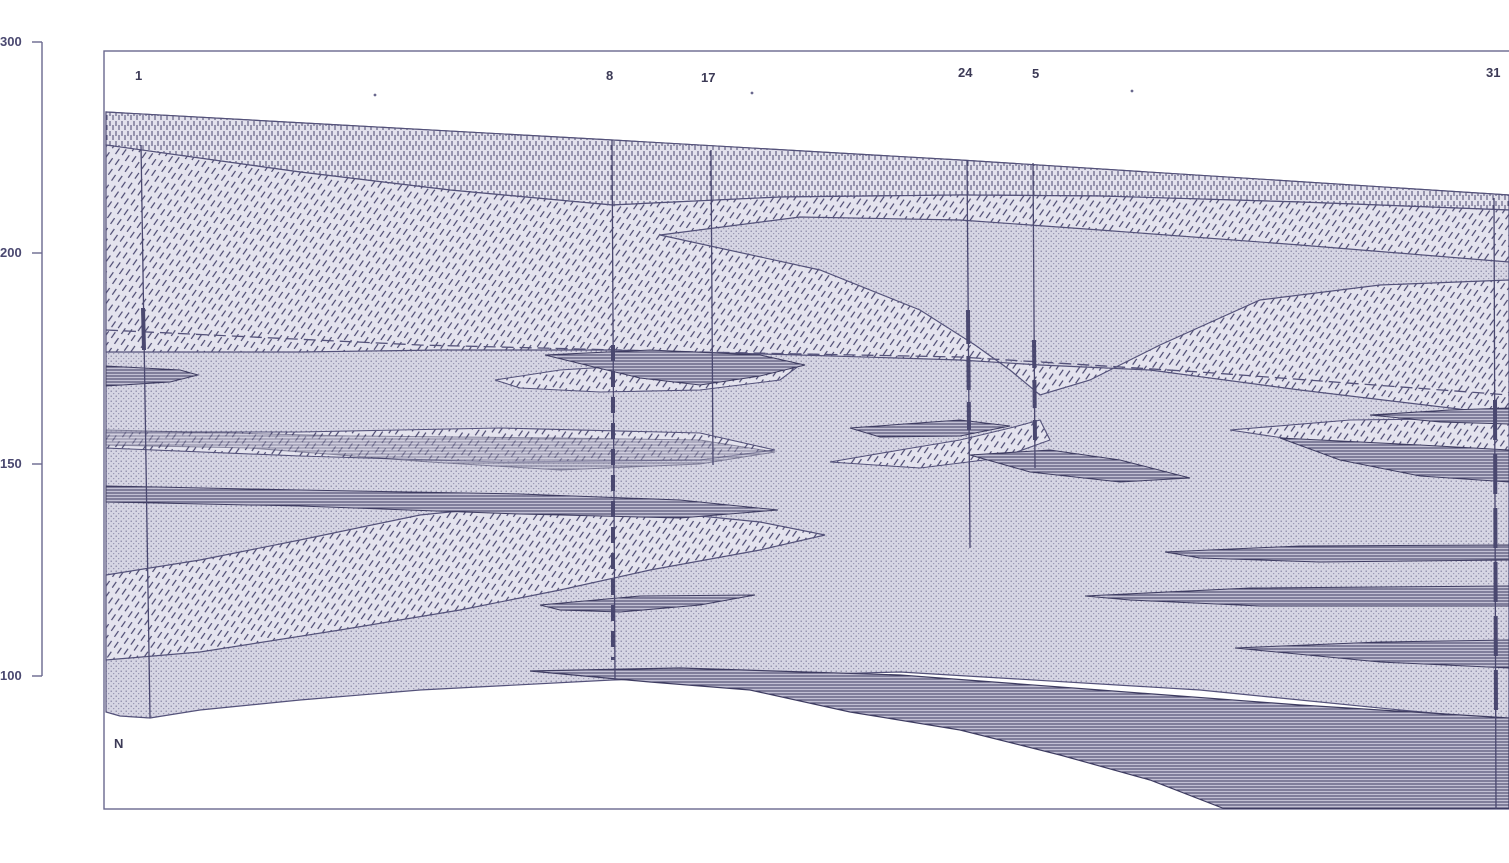  I want to click on survey-dots, so click(753, 93).